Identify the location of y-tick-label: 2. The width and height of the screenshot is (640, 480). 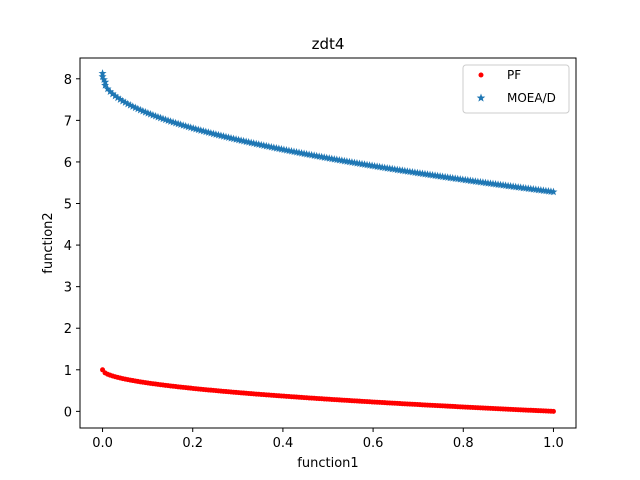
(68, 329).